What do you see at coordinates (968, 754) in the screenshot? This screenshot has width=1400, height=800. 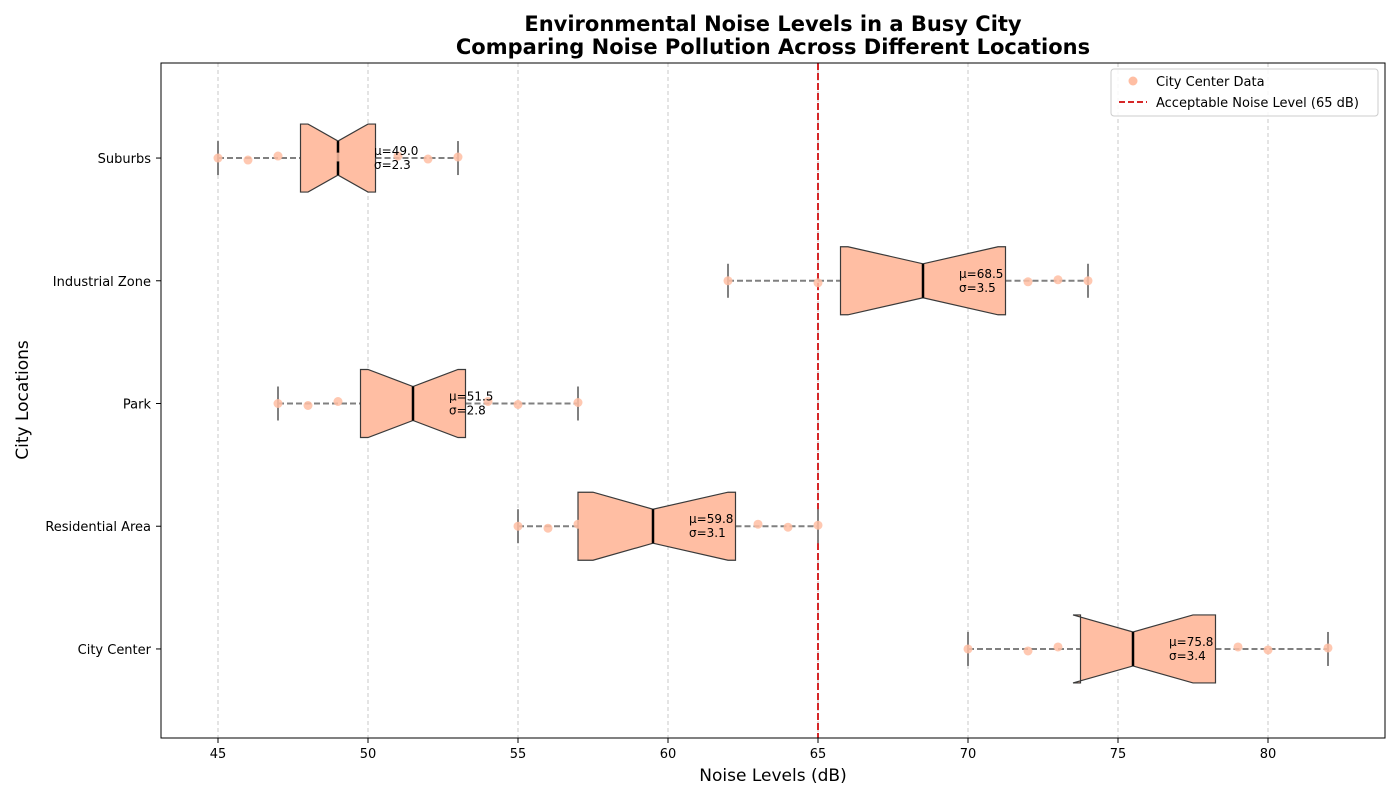 I see `x-tick-label-70: 70` at bounding box center [968, 754].